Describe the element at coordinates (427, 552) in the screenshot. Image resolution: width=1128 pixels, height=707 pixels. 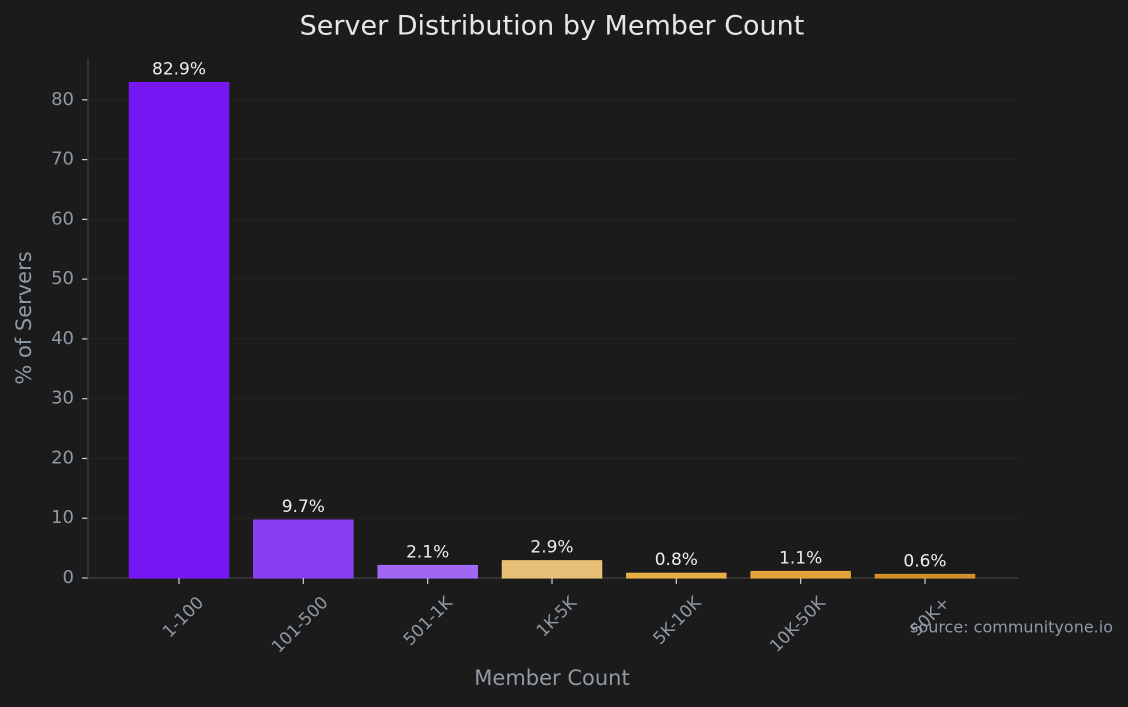
I see `value-label: 2.1%` at that location.